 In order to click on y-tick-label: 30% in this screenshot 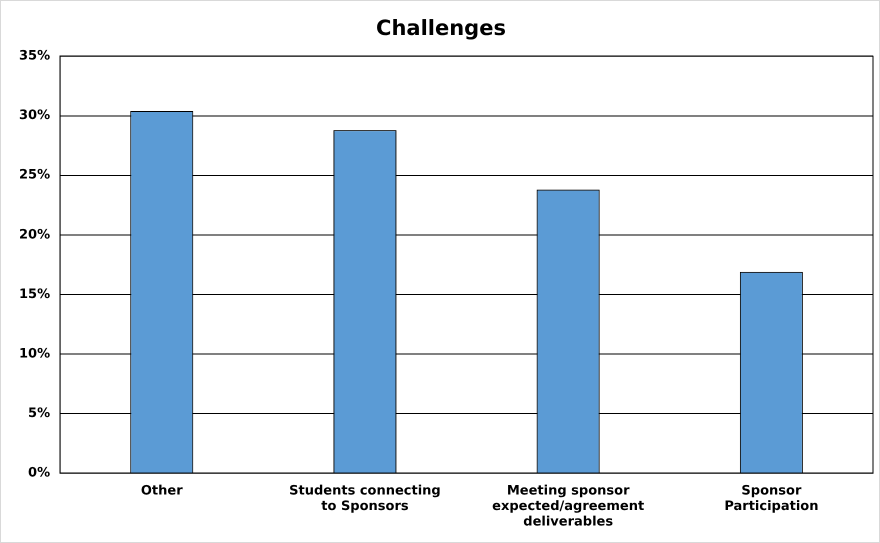, I will do `click(34, 116)`.